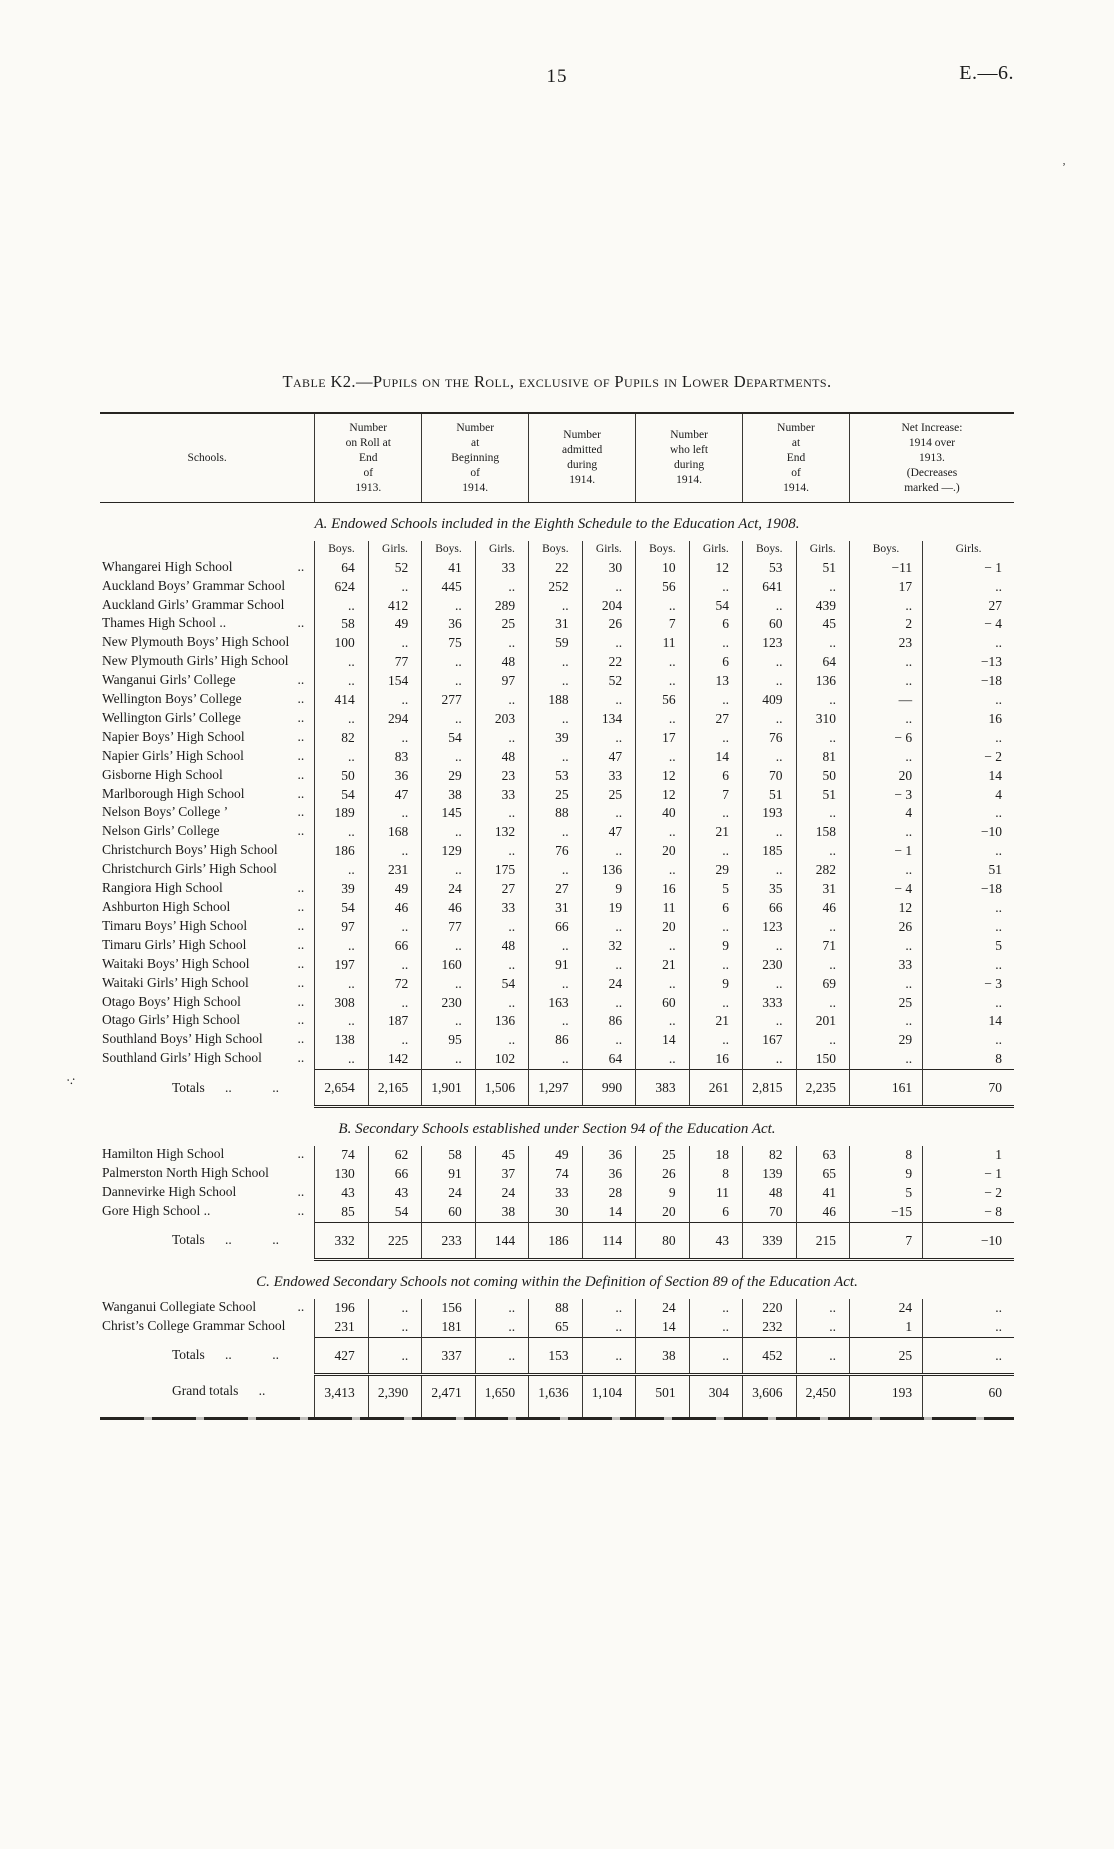 This screenshot has width=1114, height=1849. Describe the element at coordinates (341, 852) in the screenshot. I see `value-cell: 186` at that location.